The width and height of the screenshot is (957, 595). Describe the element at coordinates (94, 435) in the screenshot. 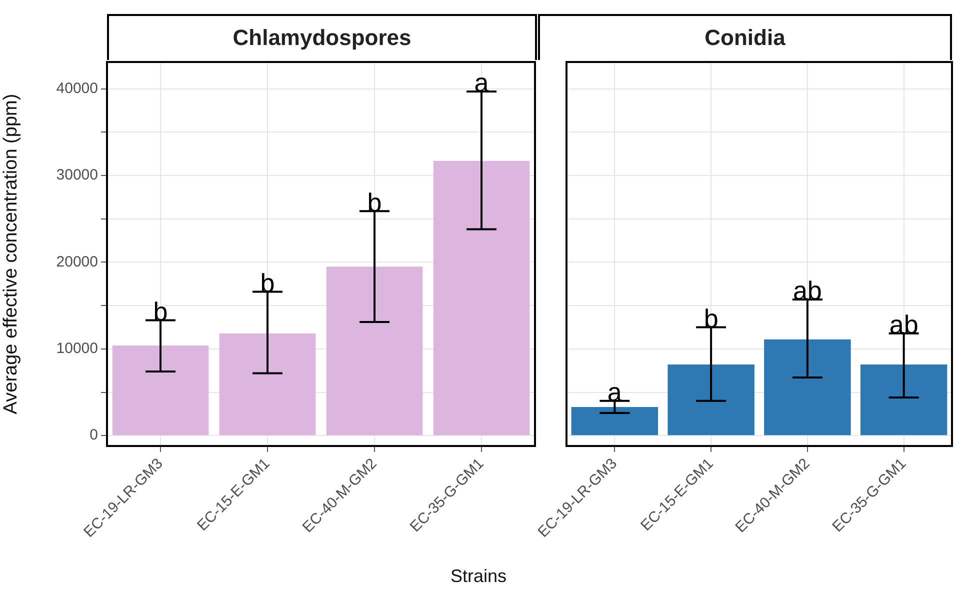

I see `y-tick-label: 0` at that location.